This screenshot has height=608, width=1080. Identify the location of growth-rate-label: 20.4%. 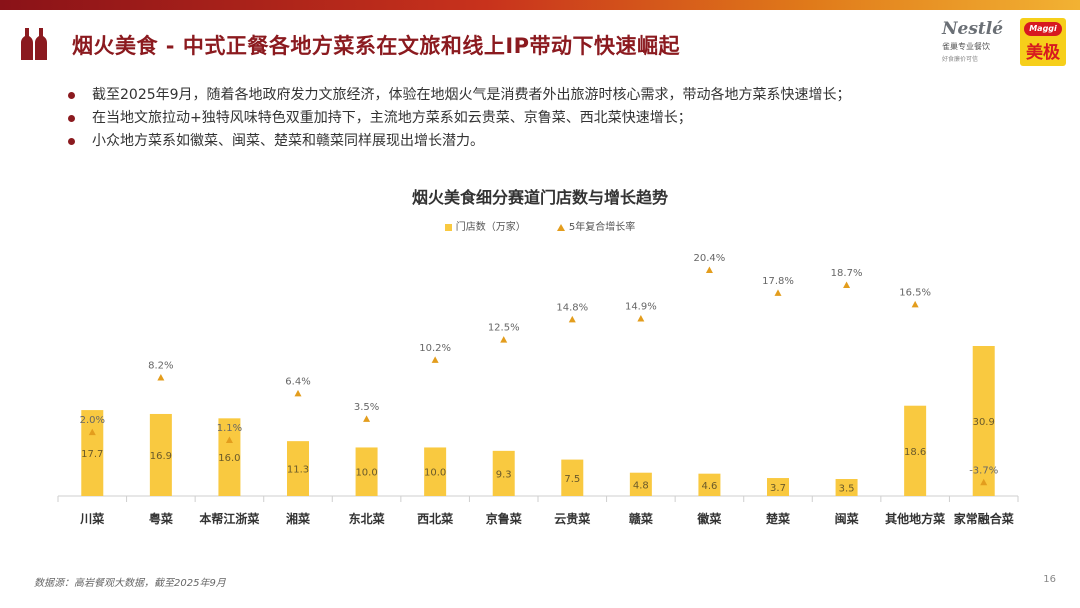
(710, 258).